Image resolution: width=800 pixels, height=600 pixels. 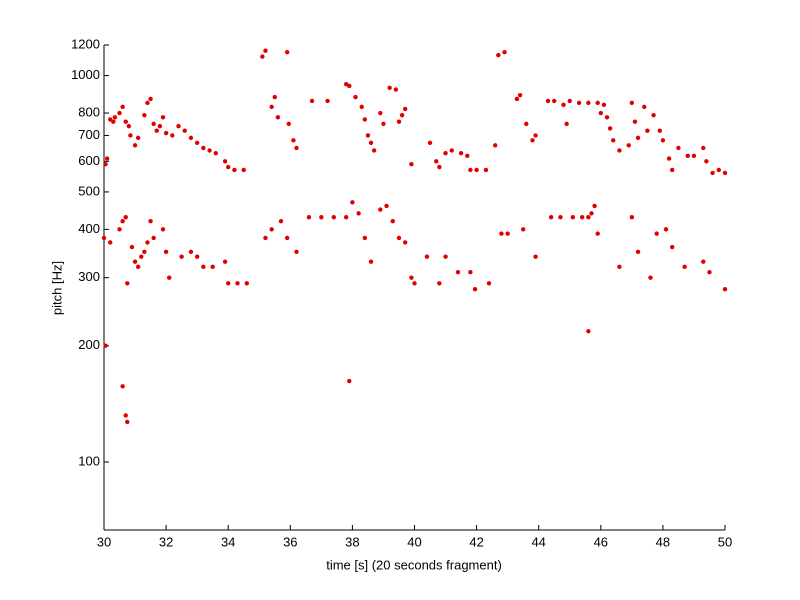 What do you see at coordinates (89, 344) in the screenshot?
I see `y-tick-label: 200` at bounding box center [89, 344].